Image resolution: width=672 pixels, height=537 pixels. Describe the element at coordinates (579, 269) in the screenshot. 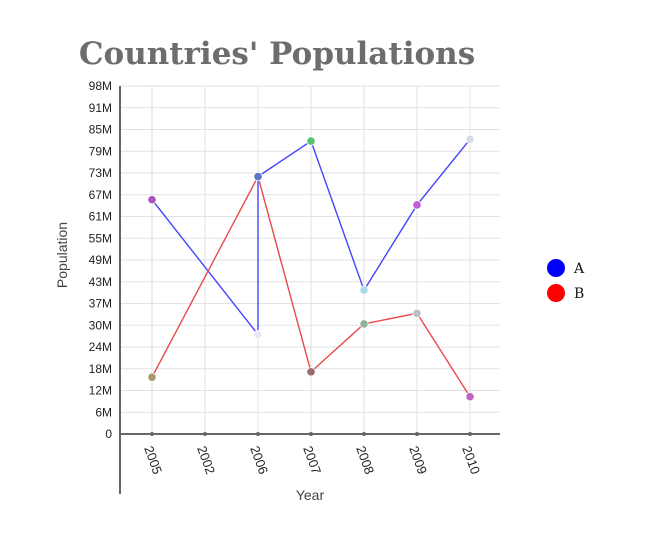

I see `legend-label-A: A` at that location.